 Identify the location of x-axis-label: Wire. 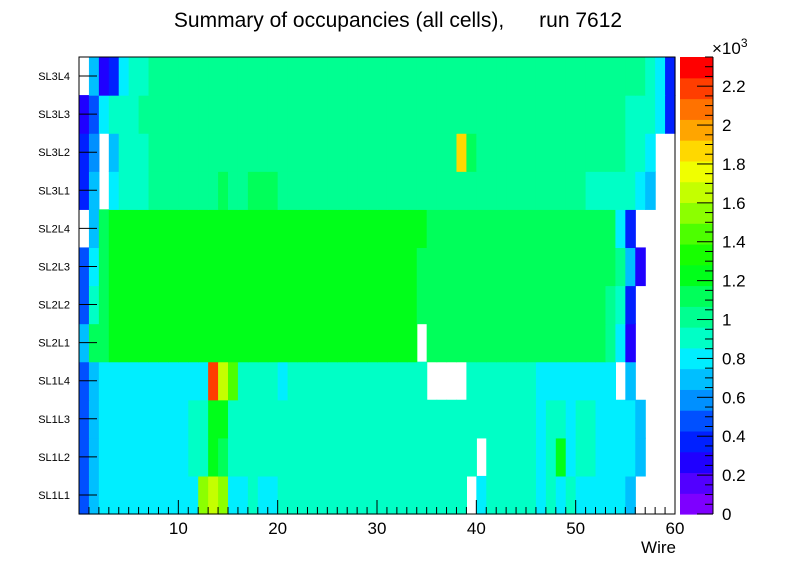
(658, 547).